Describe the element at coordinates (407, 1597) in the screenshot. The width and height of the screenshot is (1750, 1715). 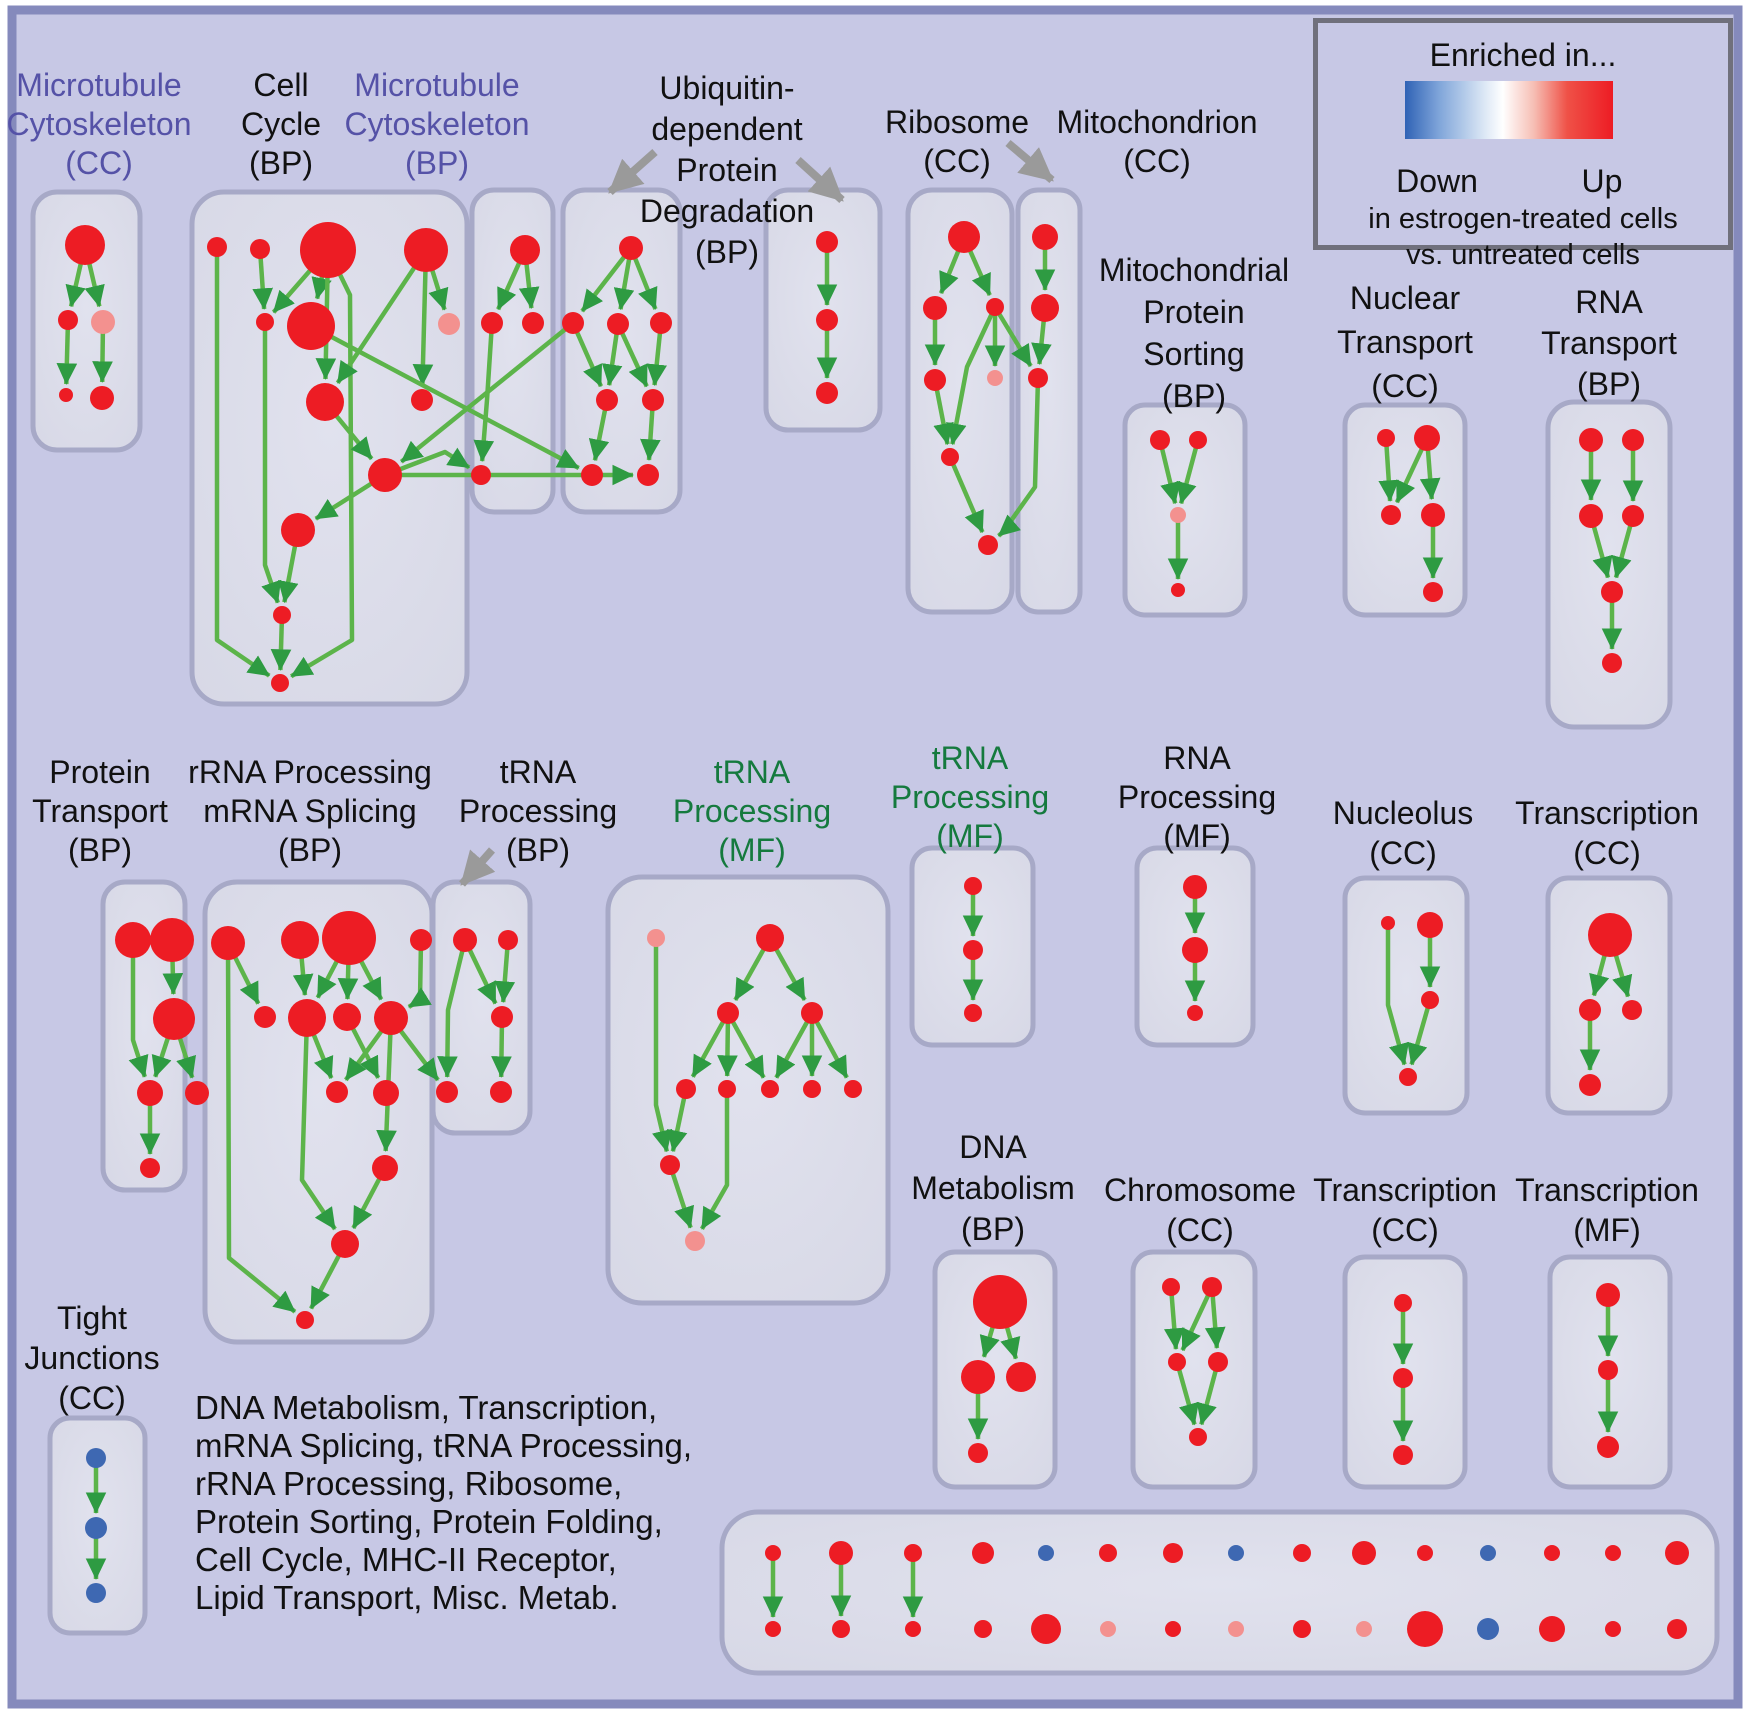
I see `footer-line-6: Lipid Transport, Misc. Metab.` at that location.